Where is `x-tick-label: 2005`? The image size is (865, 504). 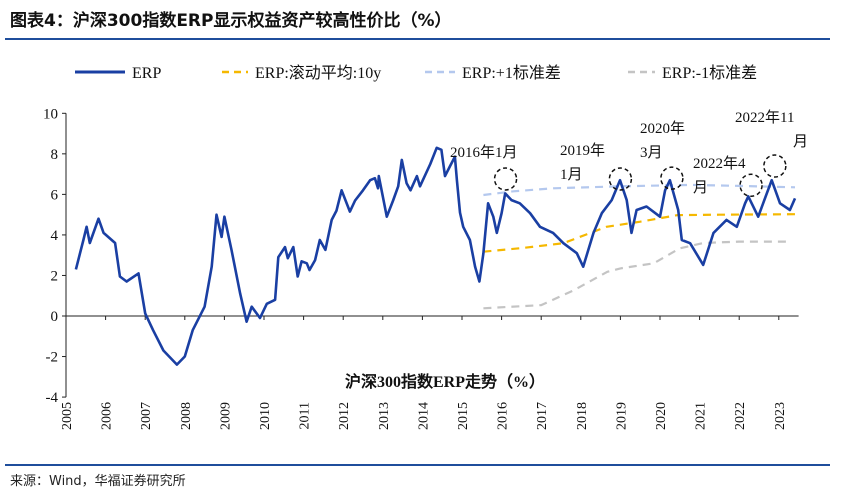
x-tick-label: 2005 is located at coordinates (67, 416).